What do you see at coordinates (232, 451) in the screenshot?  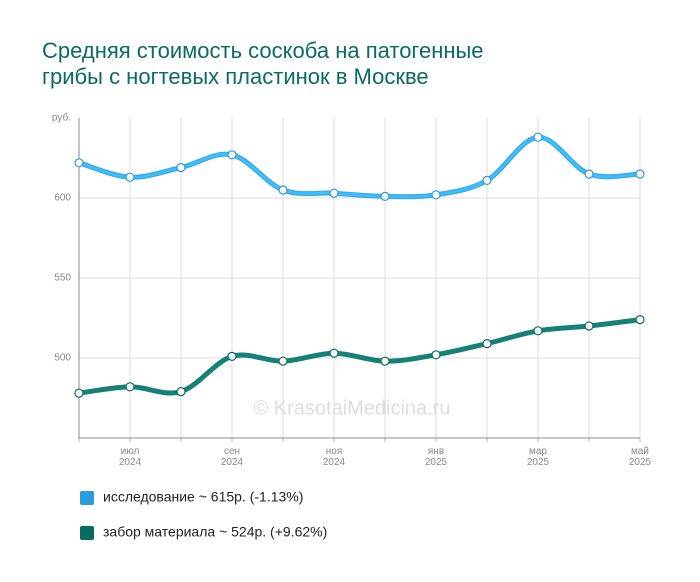 I see `x-tick-label-line: сен` at bounding box center [232, 451].